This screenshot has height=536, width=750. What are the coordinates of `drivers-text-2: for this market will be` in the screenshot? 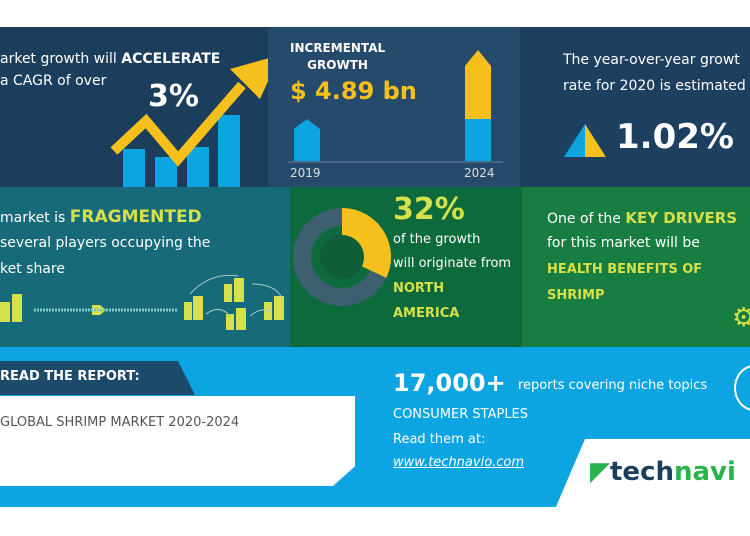 It's located at (623, 243).